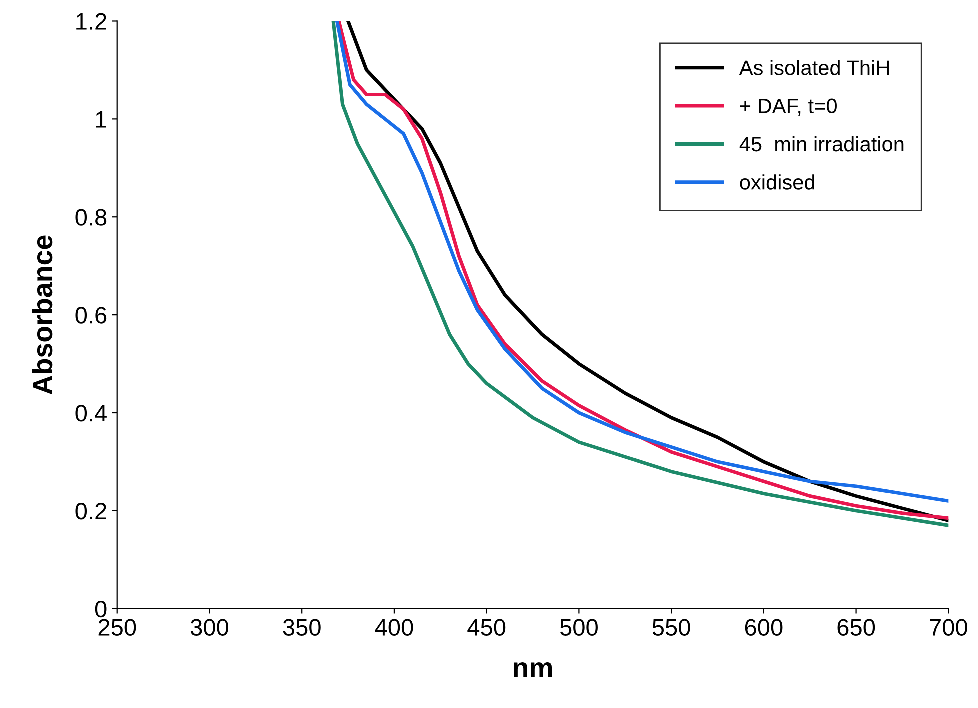 The image size is (978, 708). Describe the element at coordinates (949, 627) in the screenshot. I see `x-tick-label: 700` at that location.